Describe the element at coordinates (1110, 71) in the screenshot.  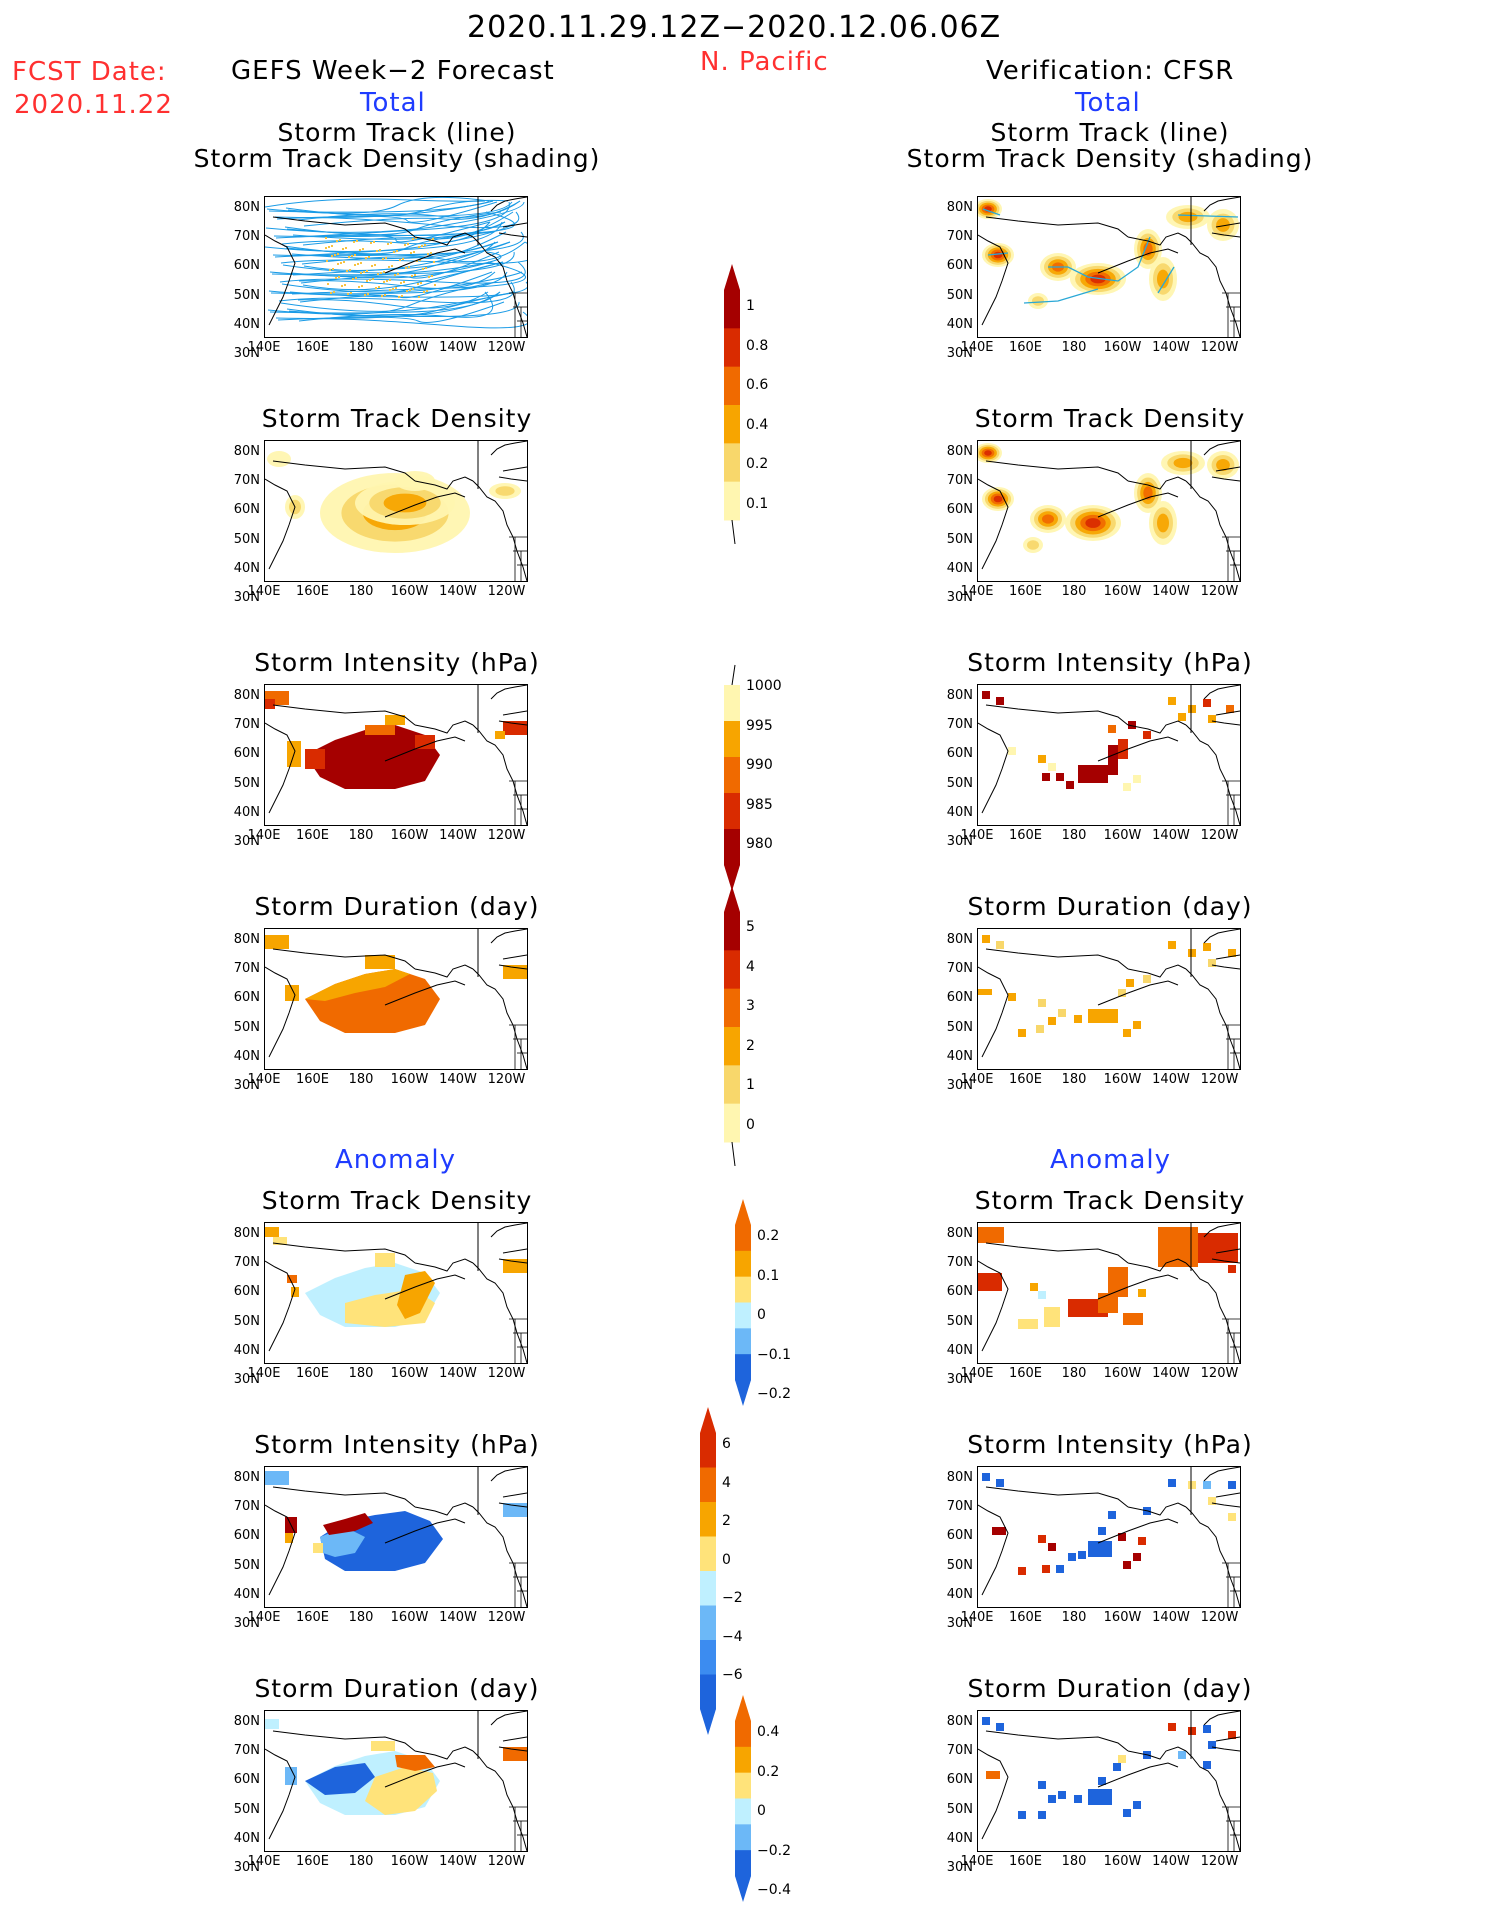
I see `verification-title: Verification: CFSR` at that location.